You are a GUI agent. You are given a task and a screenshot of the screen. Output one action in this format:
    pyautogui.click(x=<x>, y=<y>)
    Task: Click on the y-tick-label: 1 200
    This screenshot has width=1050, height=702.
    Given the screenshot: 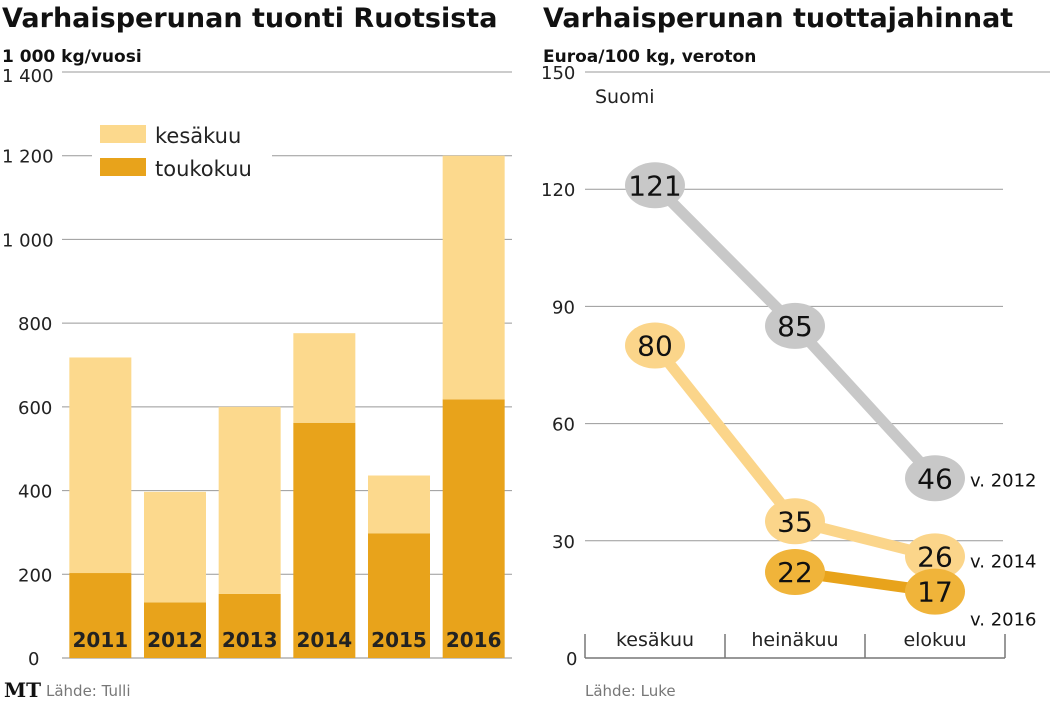 What is the action you would take?
    pyautogui.click(x=28, y=157)
    